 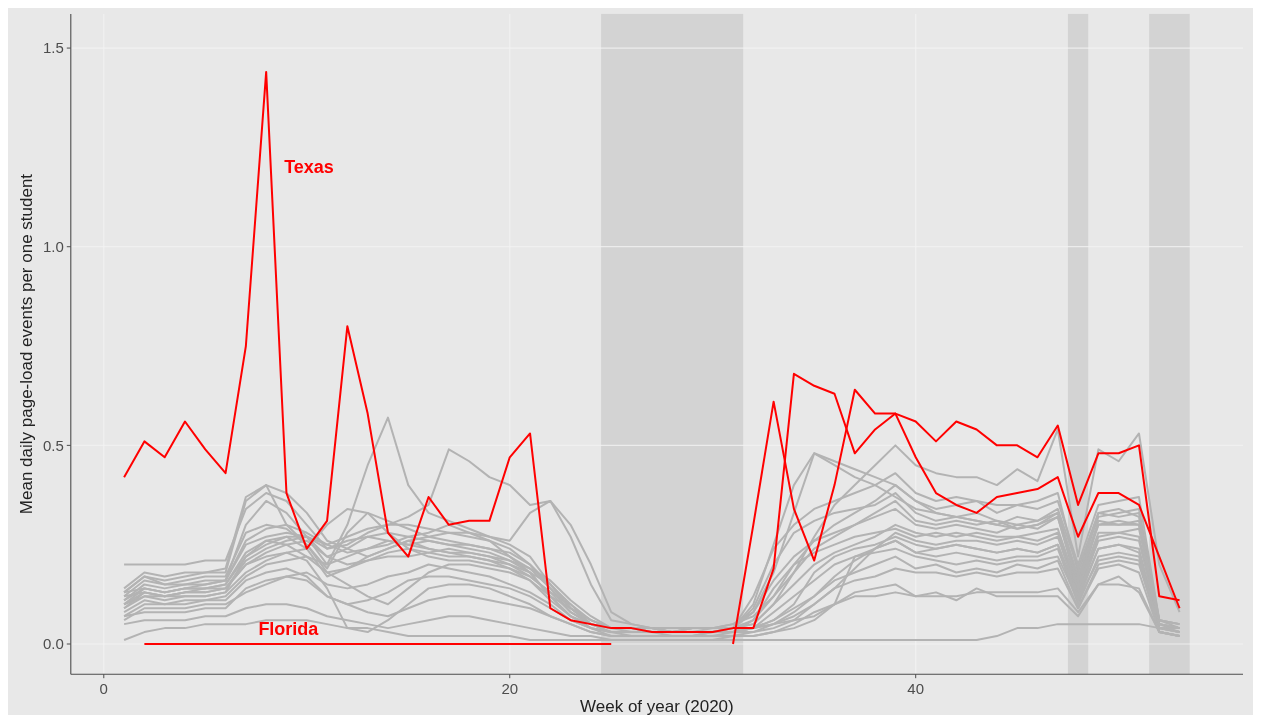 What do you see at coordinates (26, 344) in the screenshot?
I see `y-axis-title: Mean daily page-load events per one student` at bounding box center [26, 344].